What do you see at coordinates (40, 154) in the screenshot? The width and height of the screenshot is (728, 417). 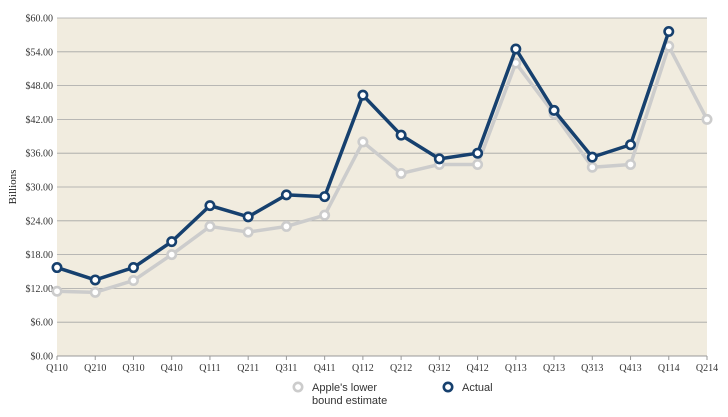 I see `y-tick-label: $36.00` at bounding box center [40, 154].